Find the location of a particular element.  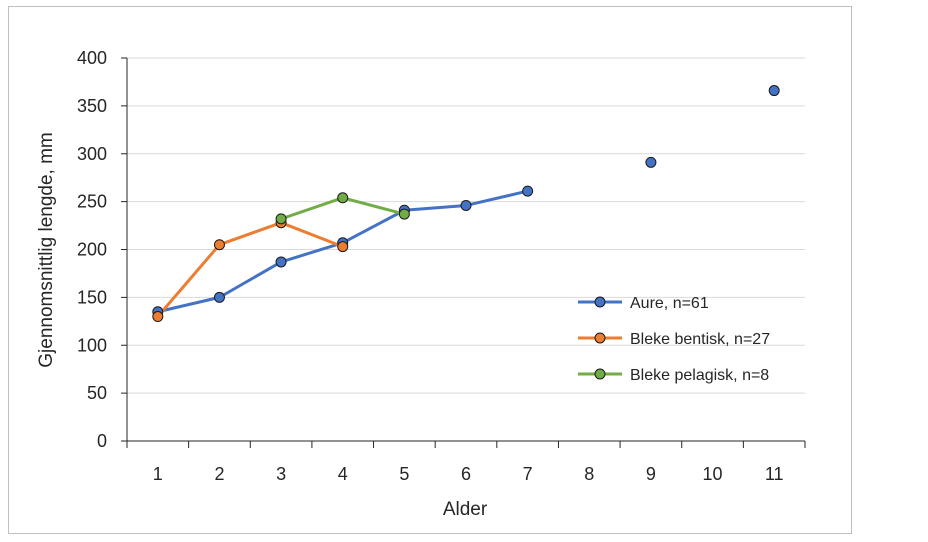

series-2-line is located at coordinates (250, 270).